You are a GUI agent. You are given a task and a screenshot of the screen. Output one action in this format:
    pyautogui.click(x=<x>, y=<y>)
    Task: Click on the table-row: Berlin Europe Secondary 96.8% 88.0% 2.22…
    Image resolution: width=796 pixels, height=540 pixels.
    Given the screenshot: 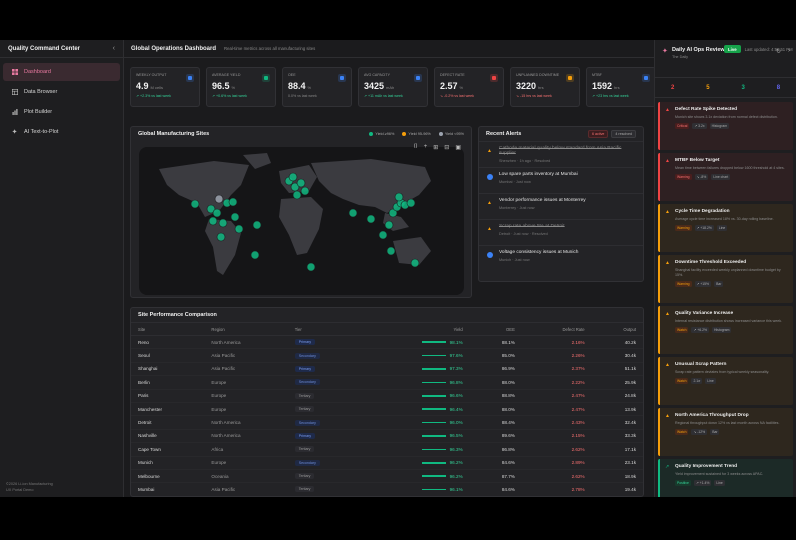 What is the action you would take?
    pyautogui.click(x=387, y=382)
    